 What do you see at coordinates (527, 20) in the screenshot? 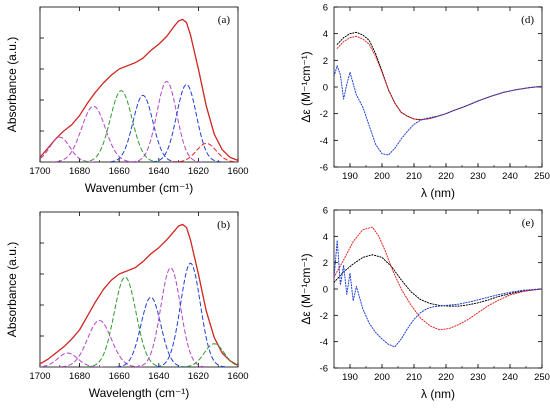
I see `panel-label: (d)` at bounding box center [527, 20].